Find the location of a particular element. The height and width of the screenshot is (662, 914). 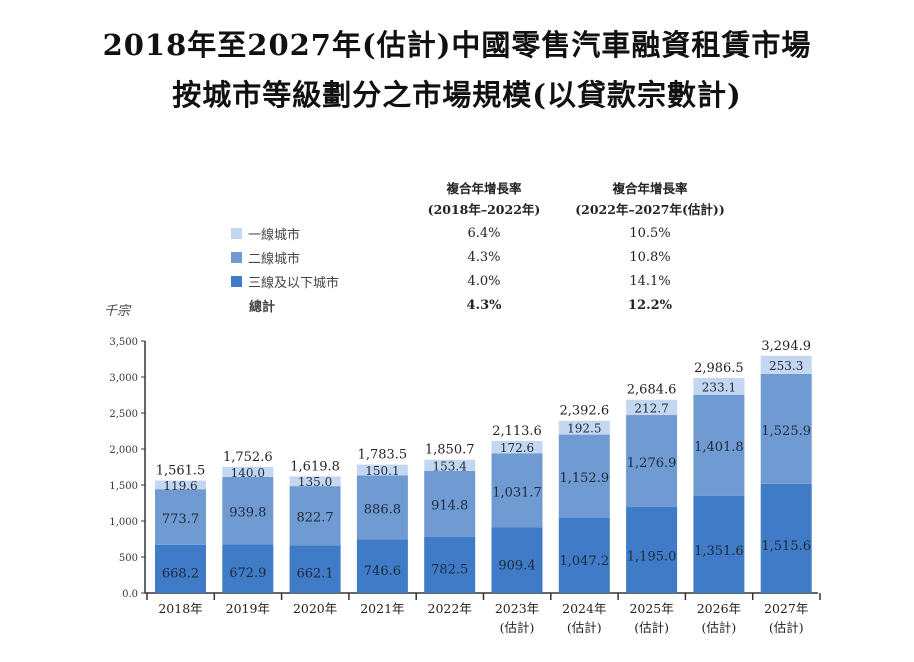

legend-label: 二線城市 is located at coordinates (274, 259).